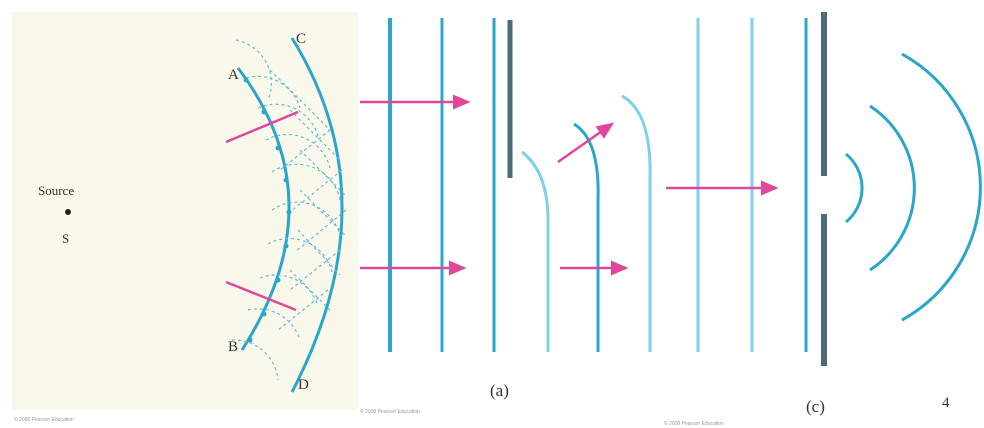  What do you see at coordinates (233, 347) in the screenshot?
I see `point-b-label: B` at bounding box center [233, 347].